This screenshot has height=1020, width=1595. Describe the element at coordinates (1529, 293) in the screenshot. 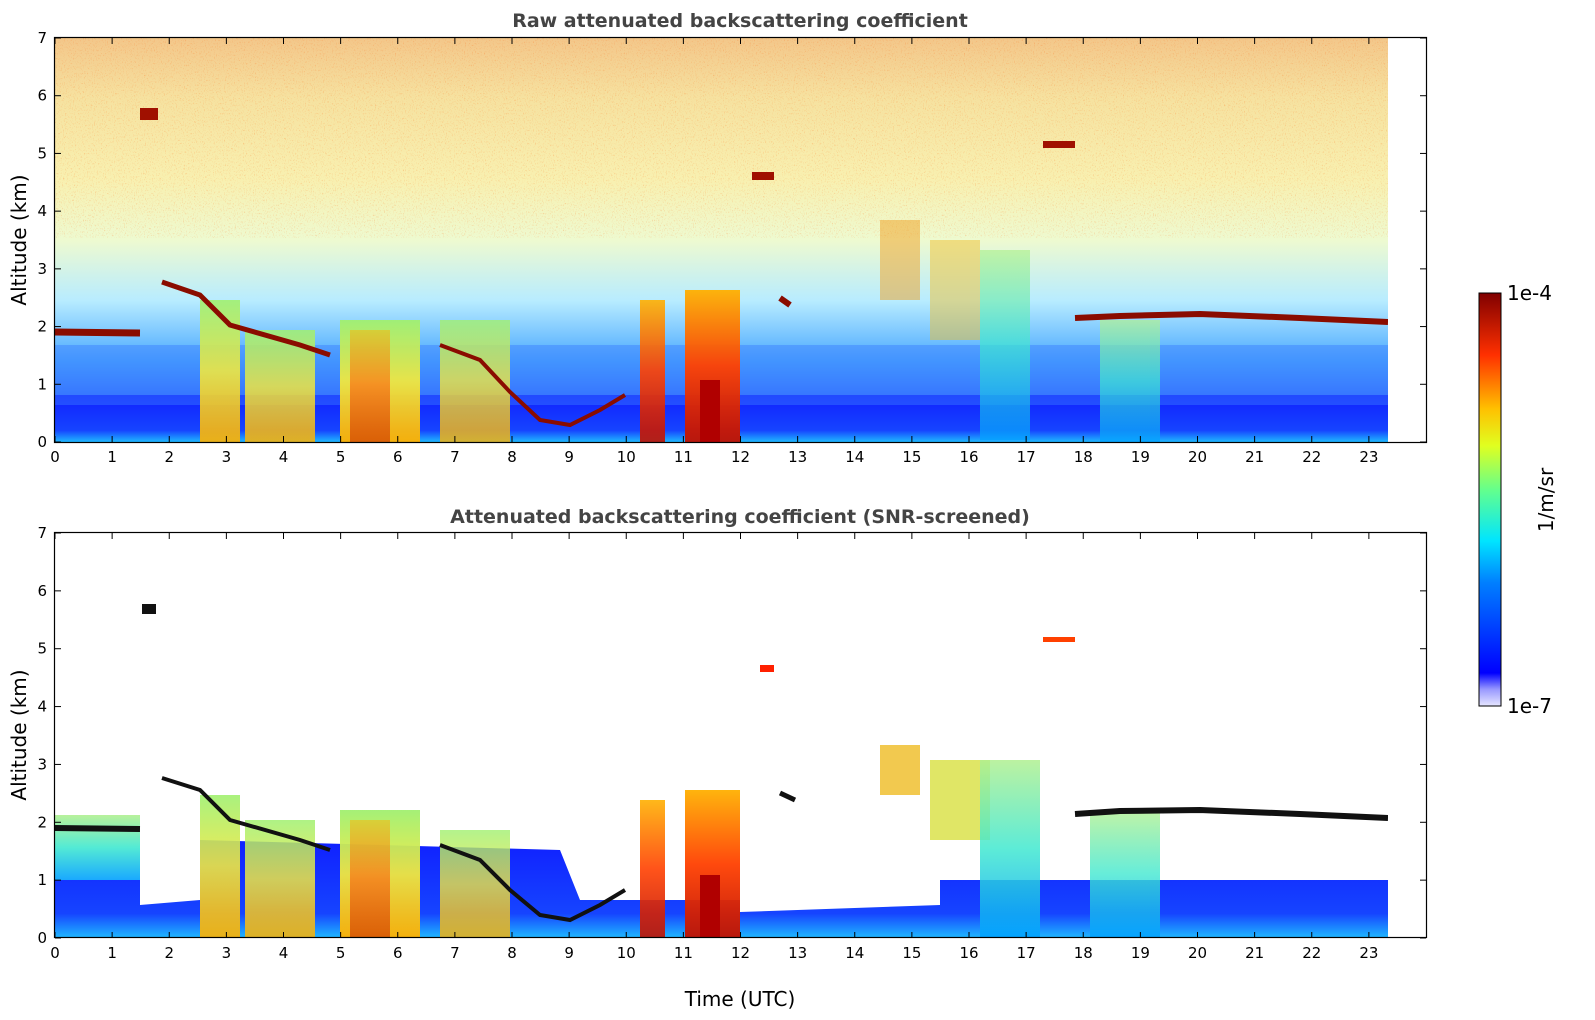

I see `colorbar-max-label: 1e-4` at that location.